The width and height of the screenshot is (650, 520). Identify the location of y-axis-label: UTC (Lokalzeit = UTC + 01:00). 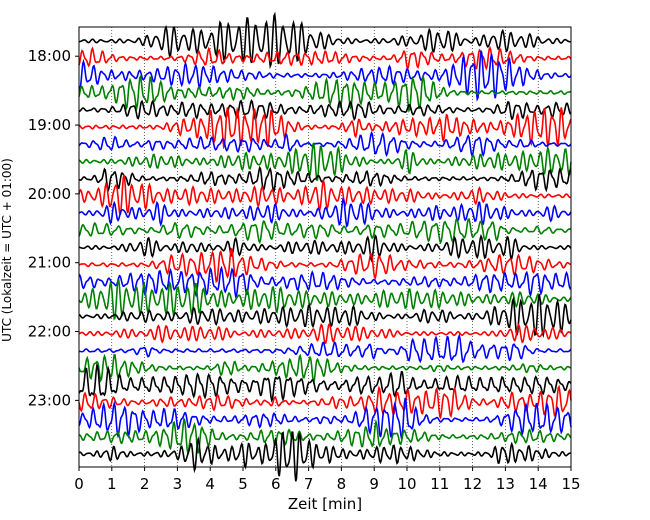
(7, 250).